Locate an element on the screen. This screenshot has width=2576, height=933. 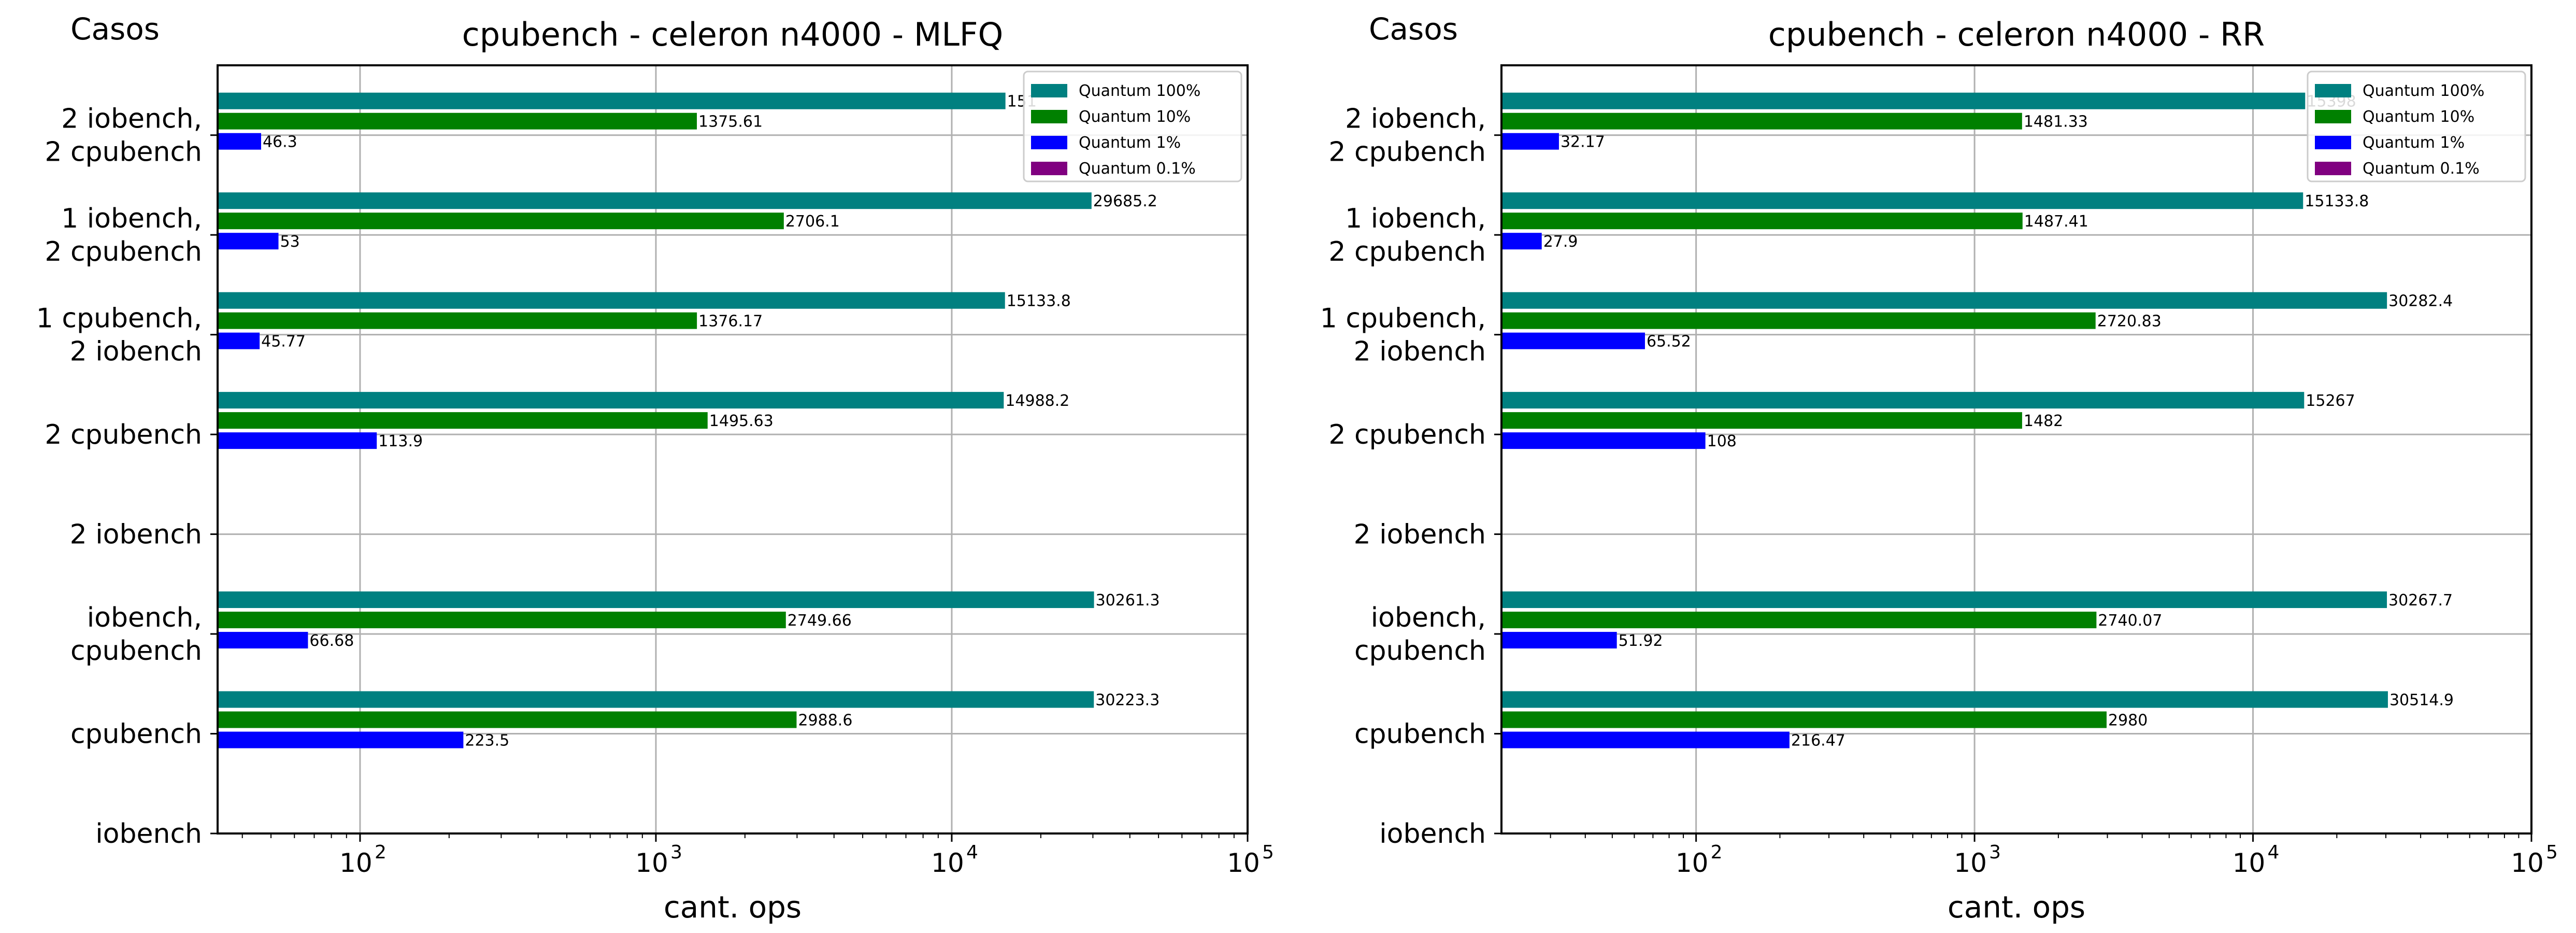
data-label: 1482 is located at coordinates (2043, 421).